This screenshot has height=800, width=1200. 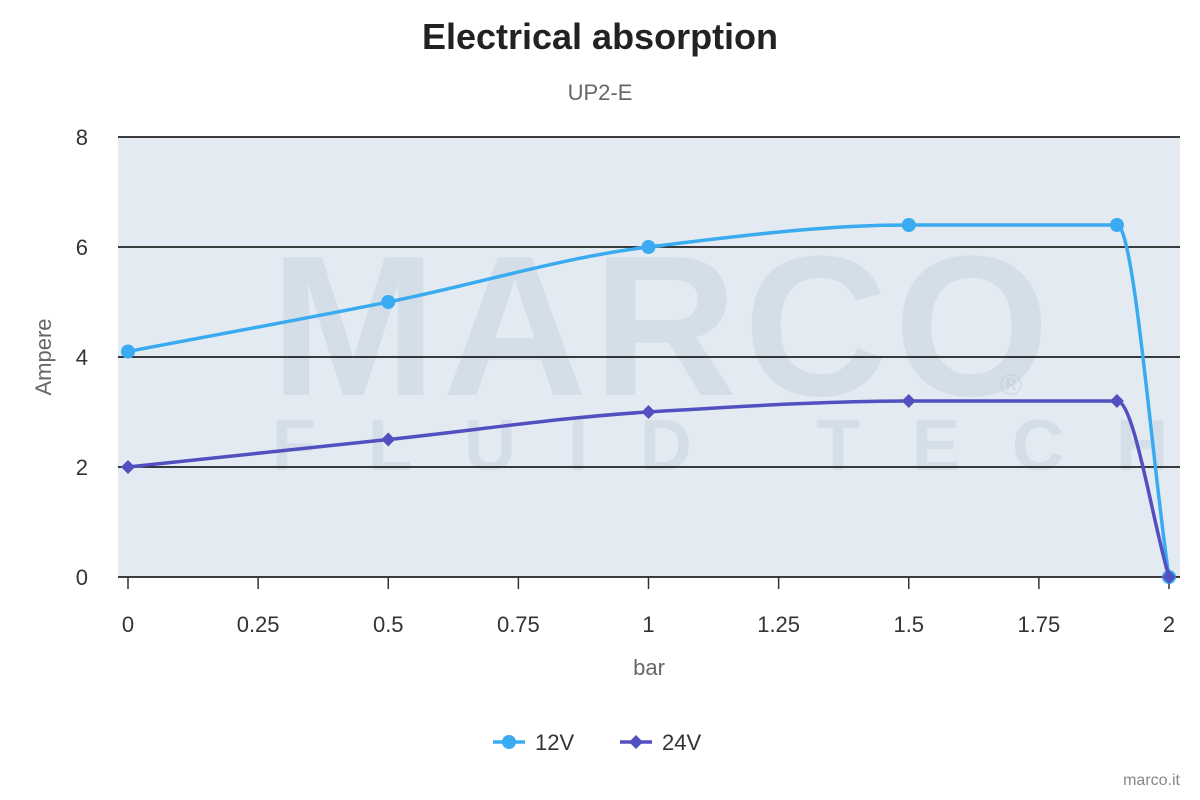 I want to click on x-tick-label: 0.75, so click(x=518, y=624).